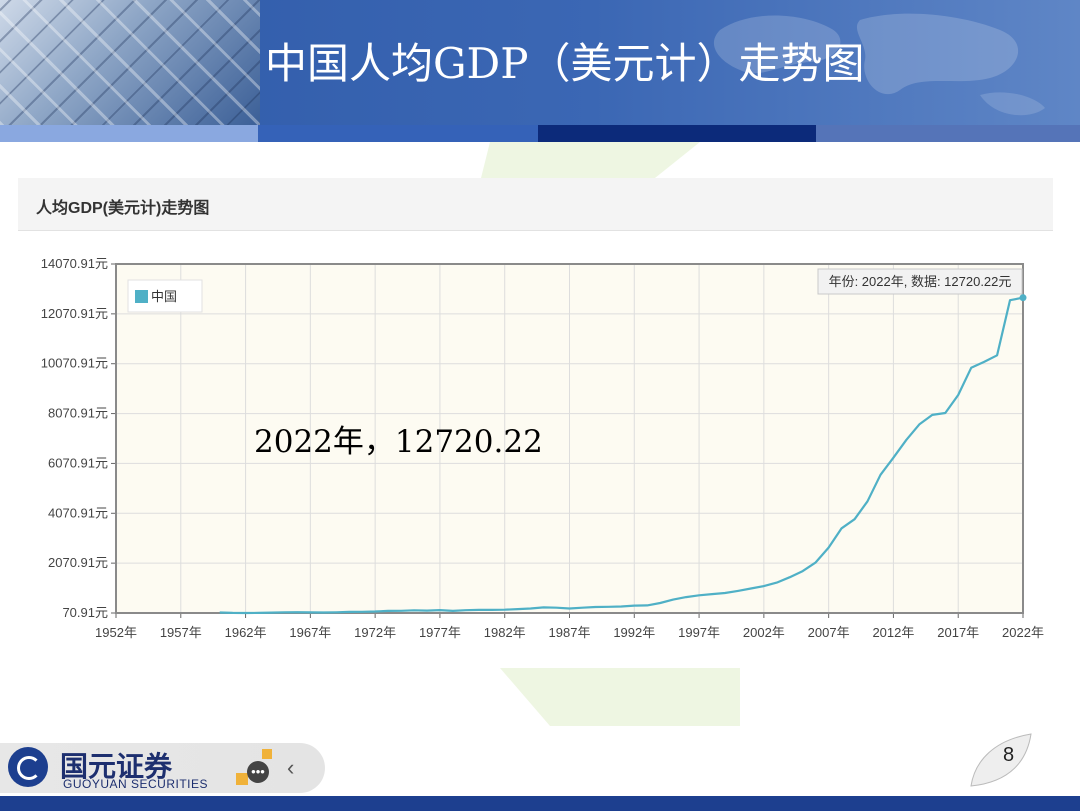 The width and height of the screenshot is (1080, 811). Describe the element at coordinates (893, 632) in the screenshot. I see `x-tick-label: 2012年` at that location.